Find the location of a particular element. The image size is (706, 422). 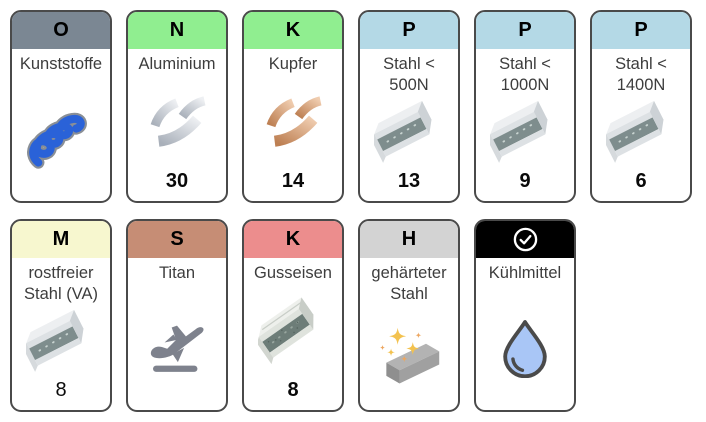

card-stahl-1000n: P Stahl < 1000N 9 is located at coordinates (525, 106).